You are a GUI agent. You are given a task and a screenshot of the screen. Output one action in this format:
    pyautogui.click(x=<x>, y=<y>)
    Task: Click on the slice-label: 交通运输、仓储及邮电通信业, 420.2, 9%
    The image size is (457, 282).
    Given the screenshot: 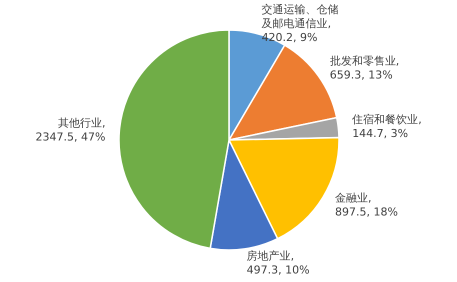 What is the action you would take?
    pyautogui.click(x=300, y=23)
    